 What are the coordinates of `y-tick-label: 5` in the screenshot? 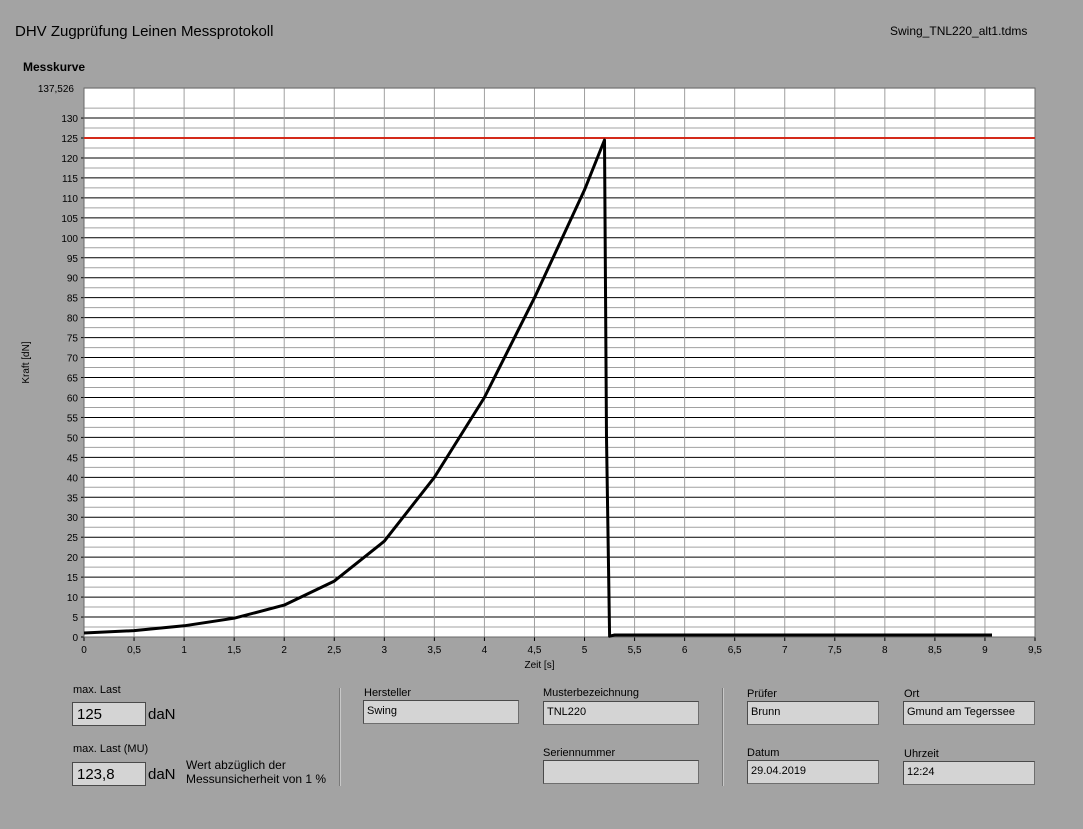 It's located at (75, 618).